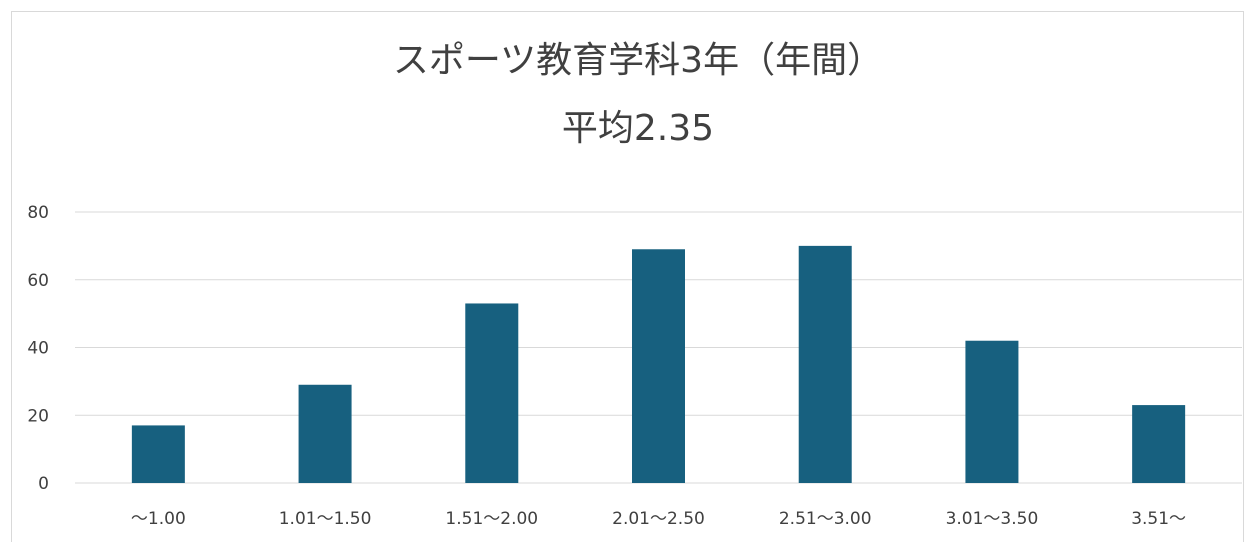  What do you see at coordinates (1158, 519) in the screenshot?
I see `x-tick-label: 3.51～` at bounding box center [1158, 519].